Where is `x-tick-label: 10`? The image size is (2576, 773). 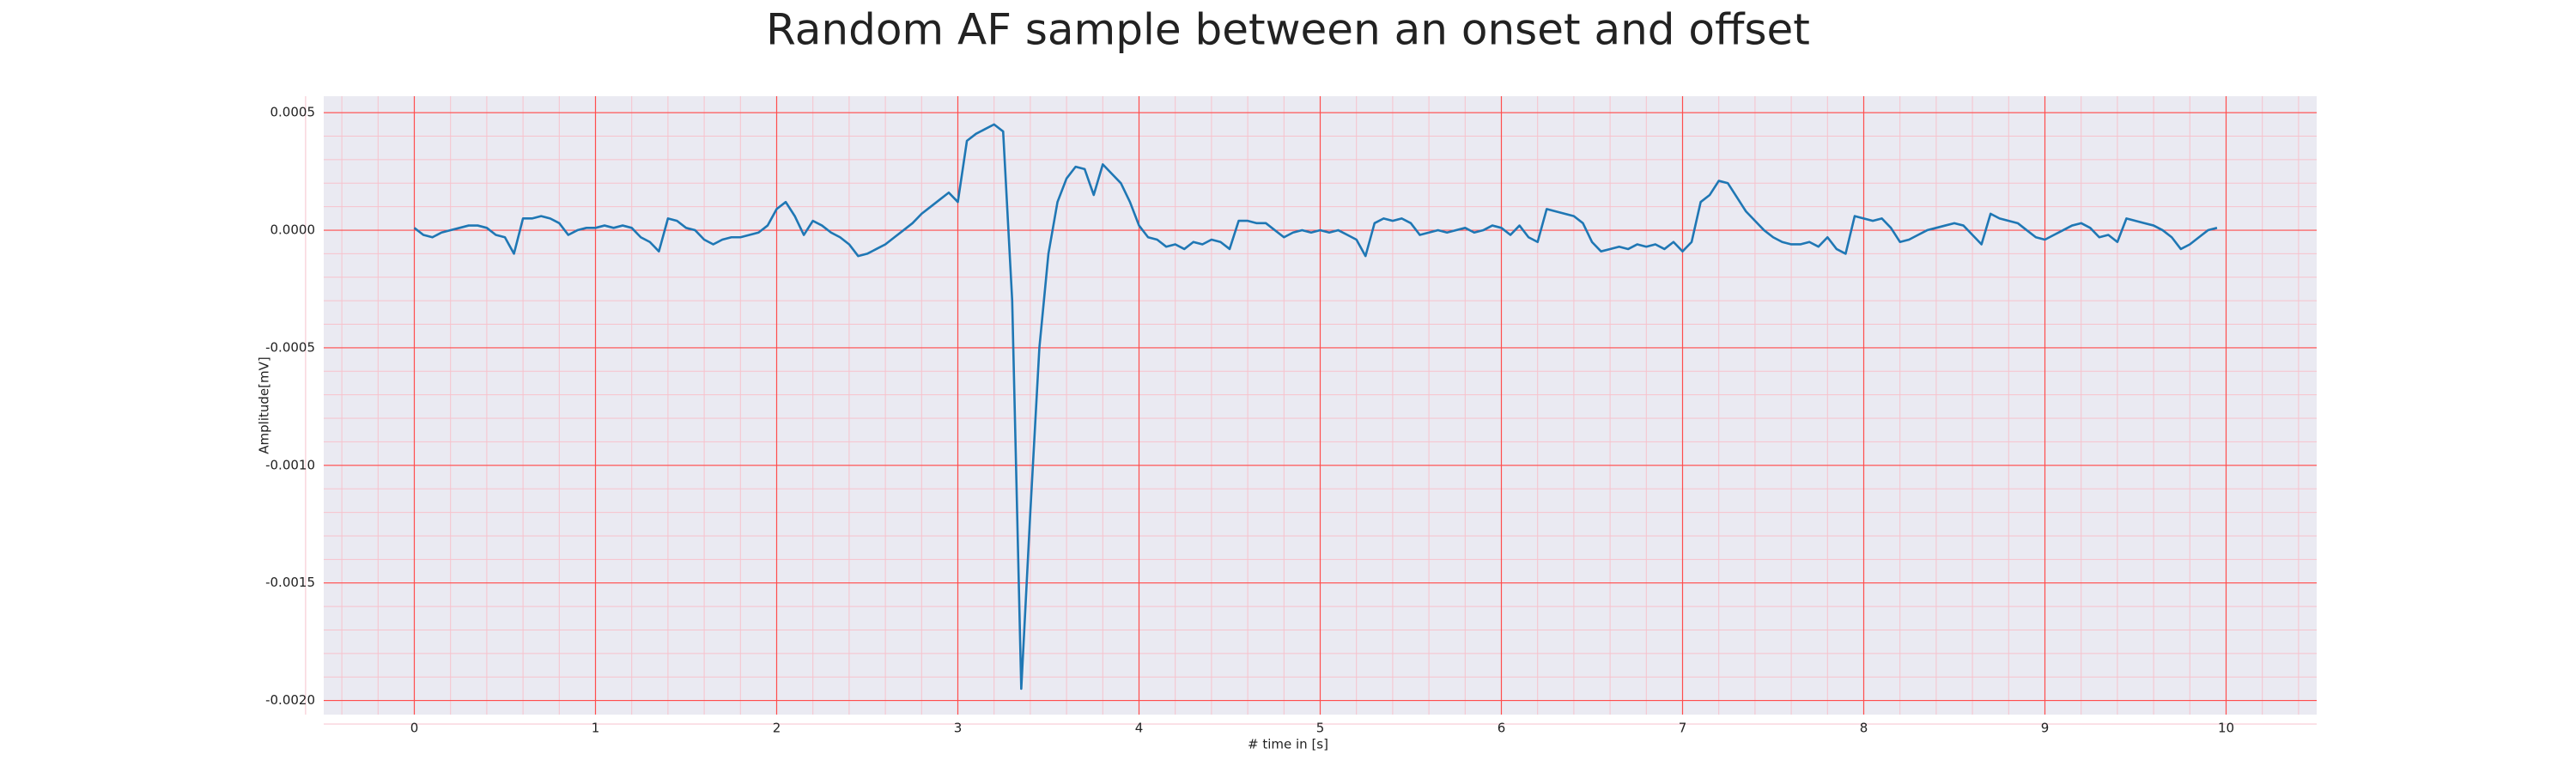
x-tick-label: 10 is located at coordinates (2226, 728).